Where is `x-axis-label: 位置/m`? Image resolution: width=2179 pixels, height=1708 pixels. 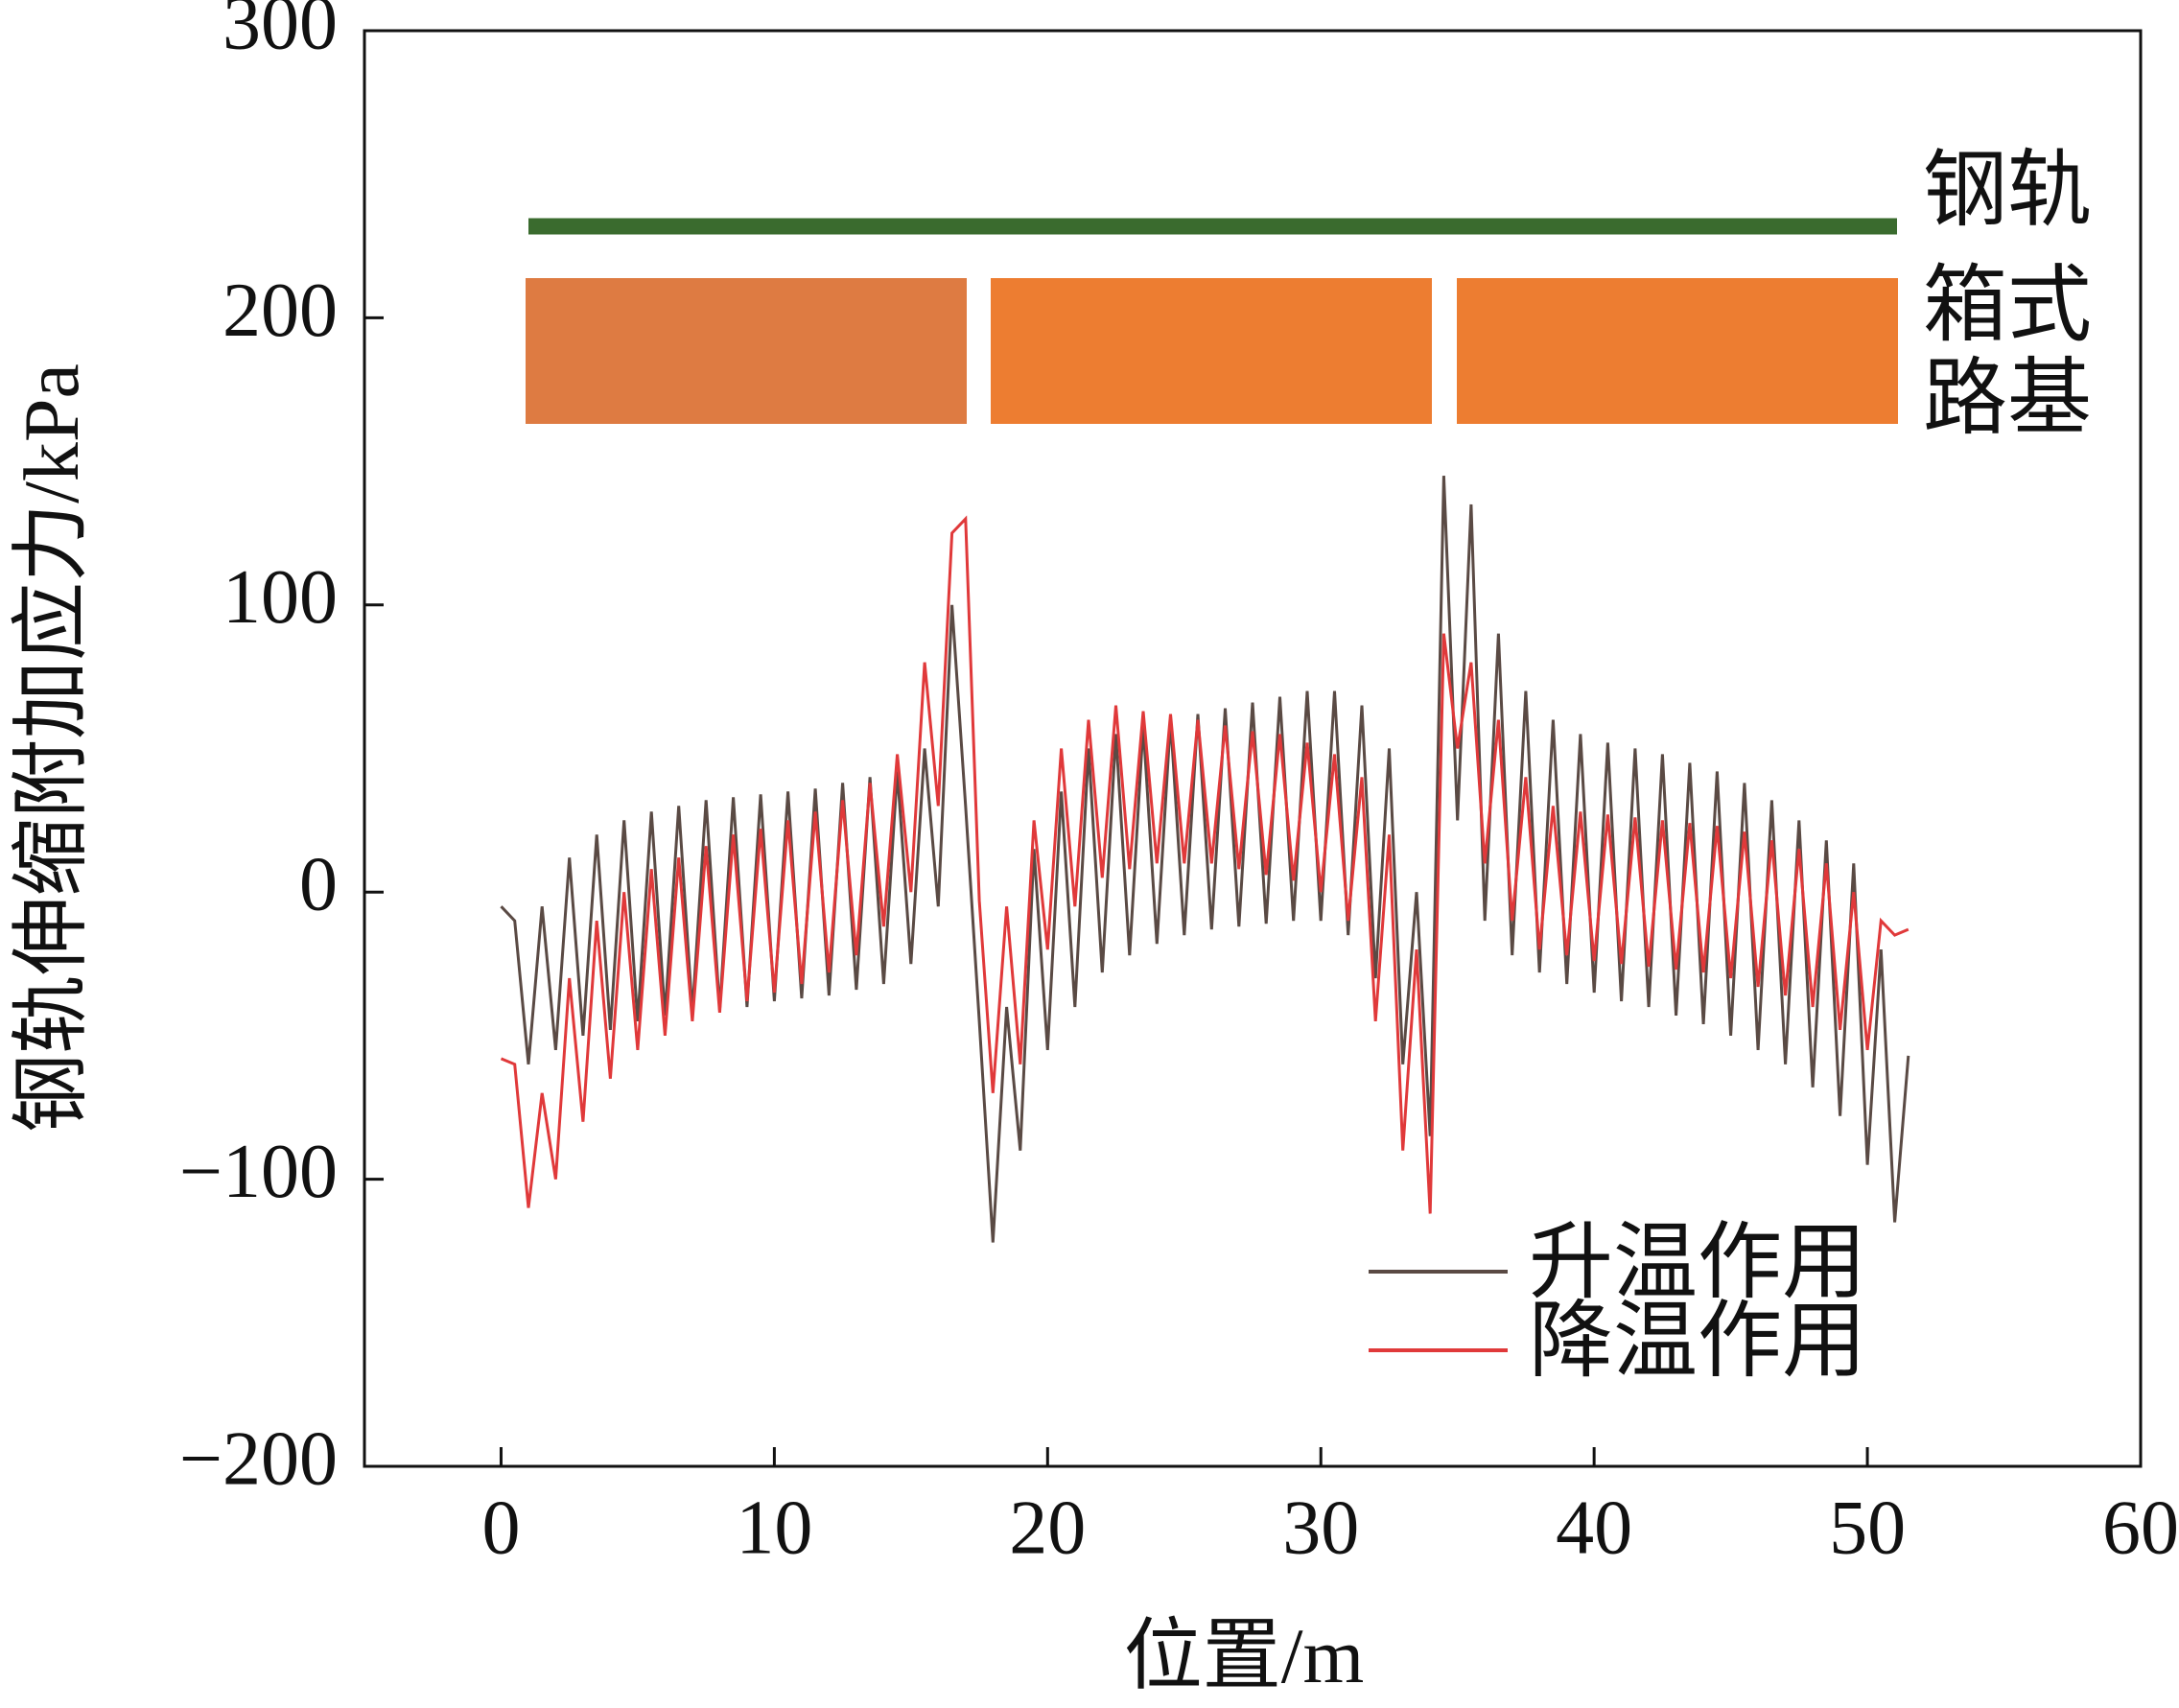
x-axis-label: 位置/m is located at coordinates (1245, 1656).